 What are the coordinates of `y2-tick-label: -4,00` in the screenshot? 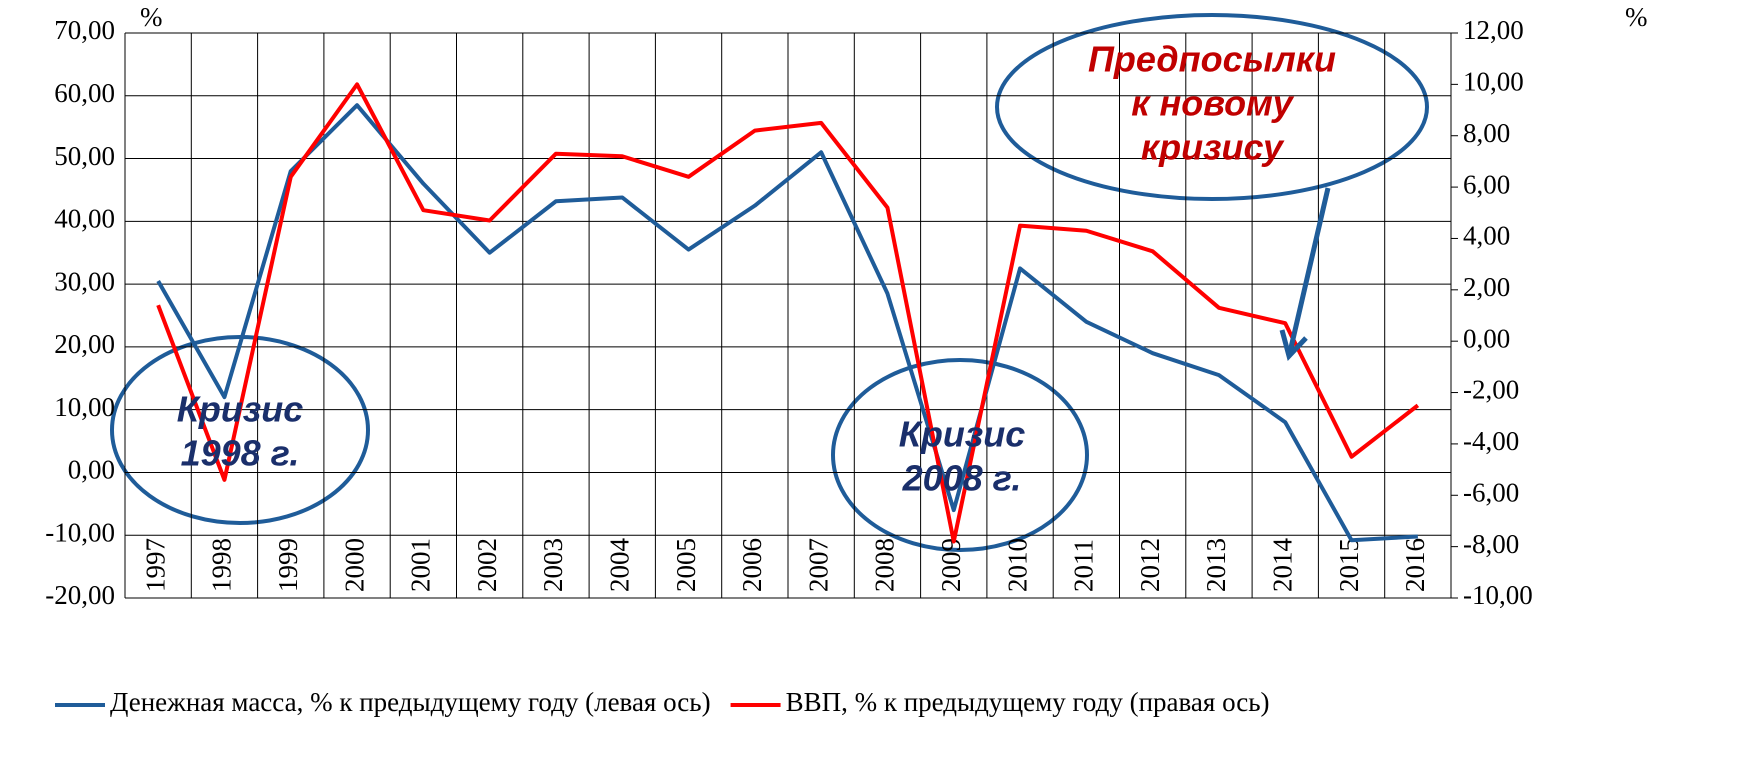 It's located at (1491, 441).